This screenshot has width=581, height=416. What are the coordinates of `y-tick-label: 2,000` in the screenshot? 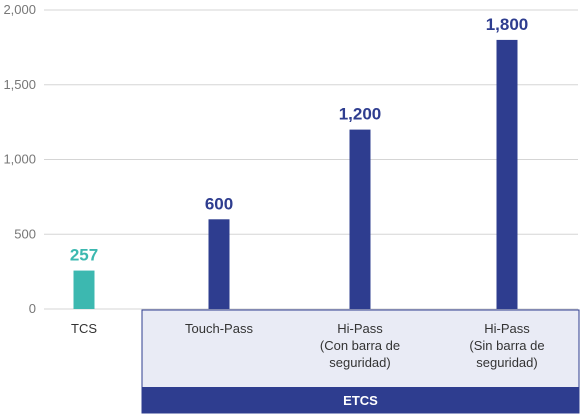 It's located at (19, 9).